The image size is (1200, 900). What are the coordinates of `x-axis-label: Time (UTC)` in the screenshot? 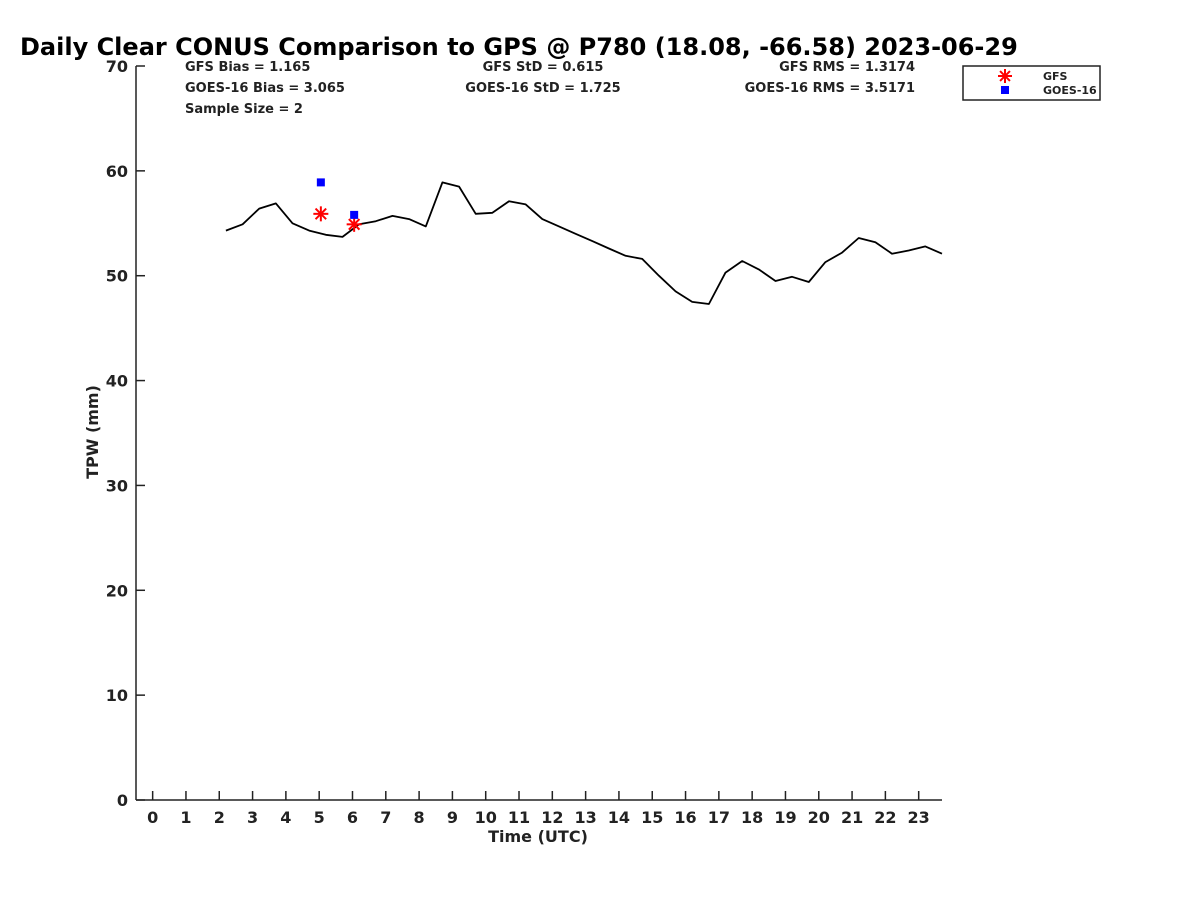 It's located at (538, 836).